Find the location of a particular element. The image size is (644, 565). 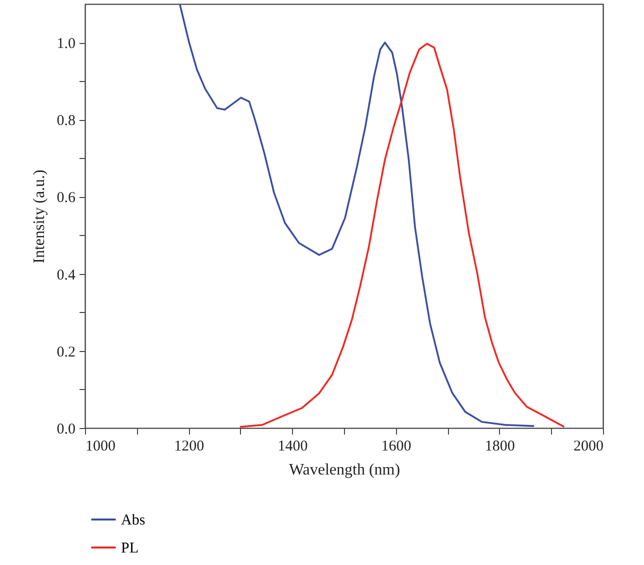

y-axis-title: Intensity (a.u.) is located at coordinates (39, 217).